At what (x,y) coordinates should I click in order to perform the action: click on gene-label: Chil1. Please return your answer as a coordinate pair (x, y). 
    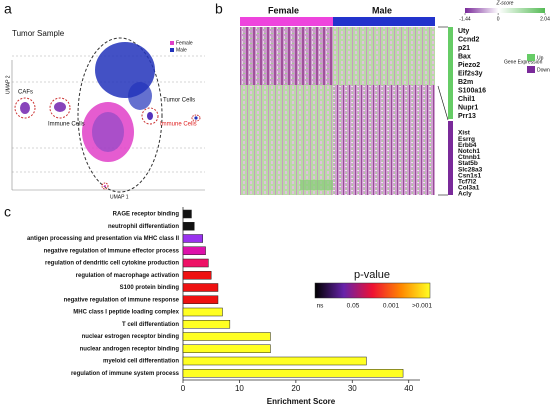
    Looking at the image, I should click on (466, 99).